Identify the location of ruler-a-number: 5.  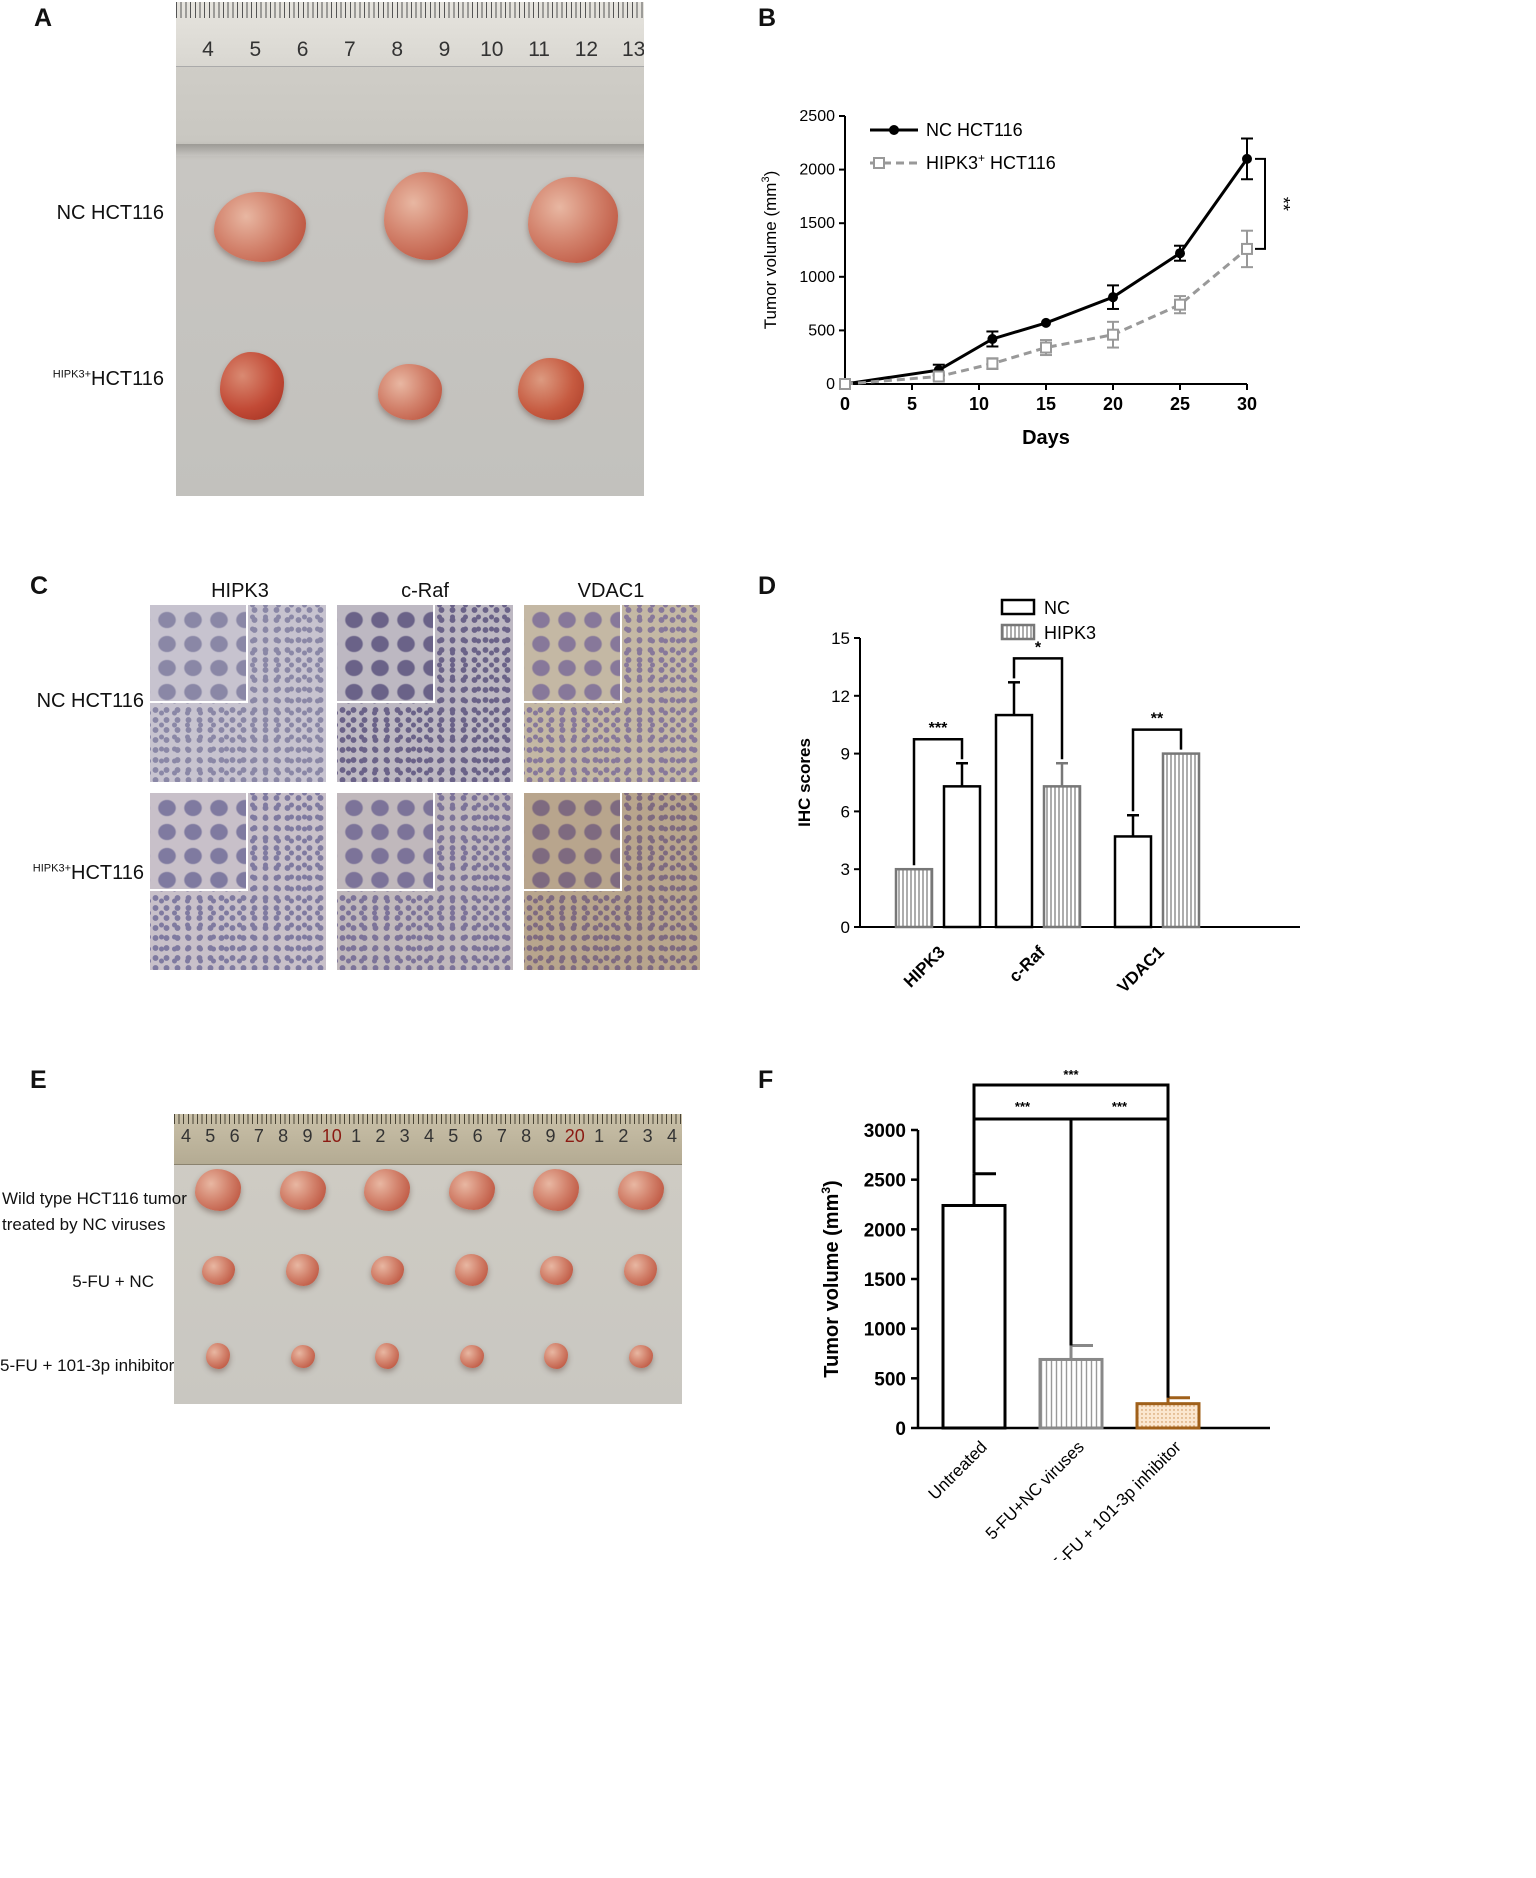
(255, 49).